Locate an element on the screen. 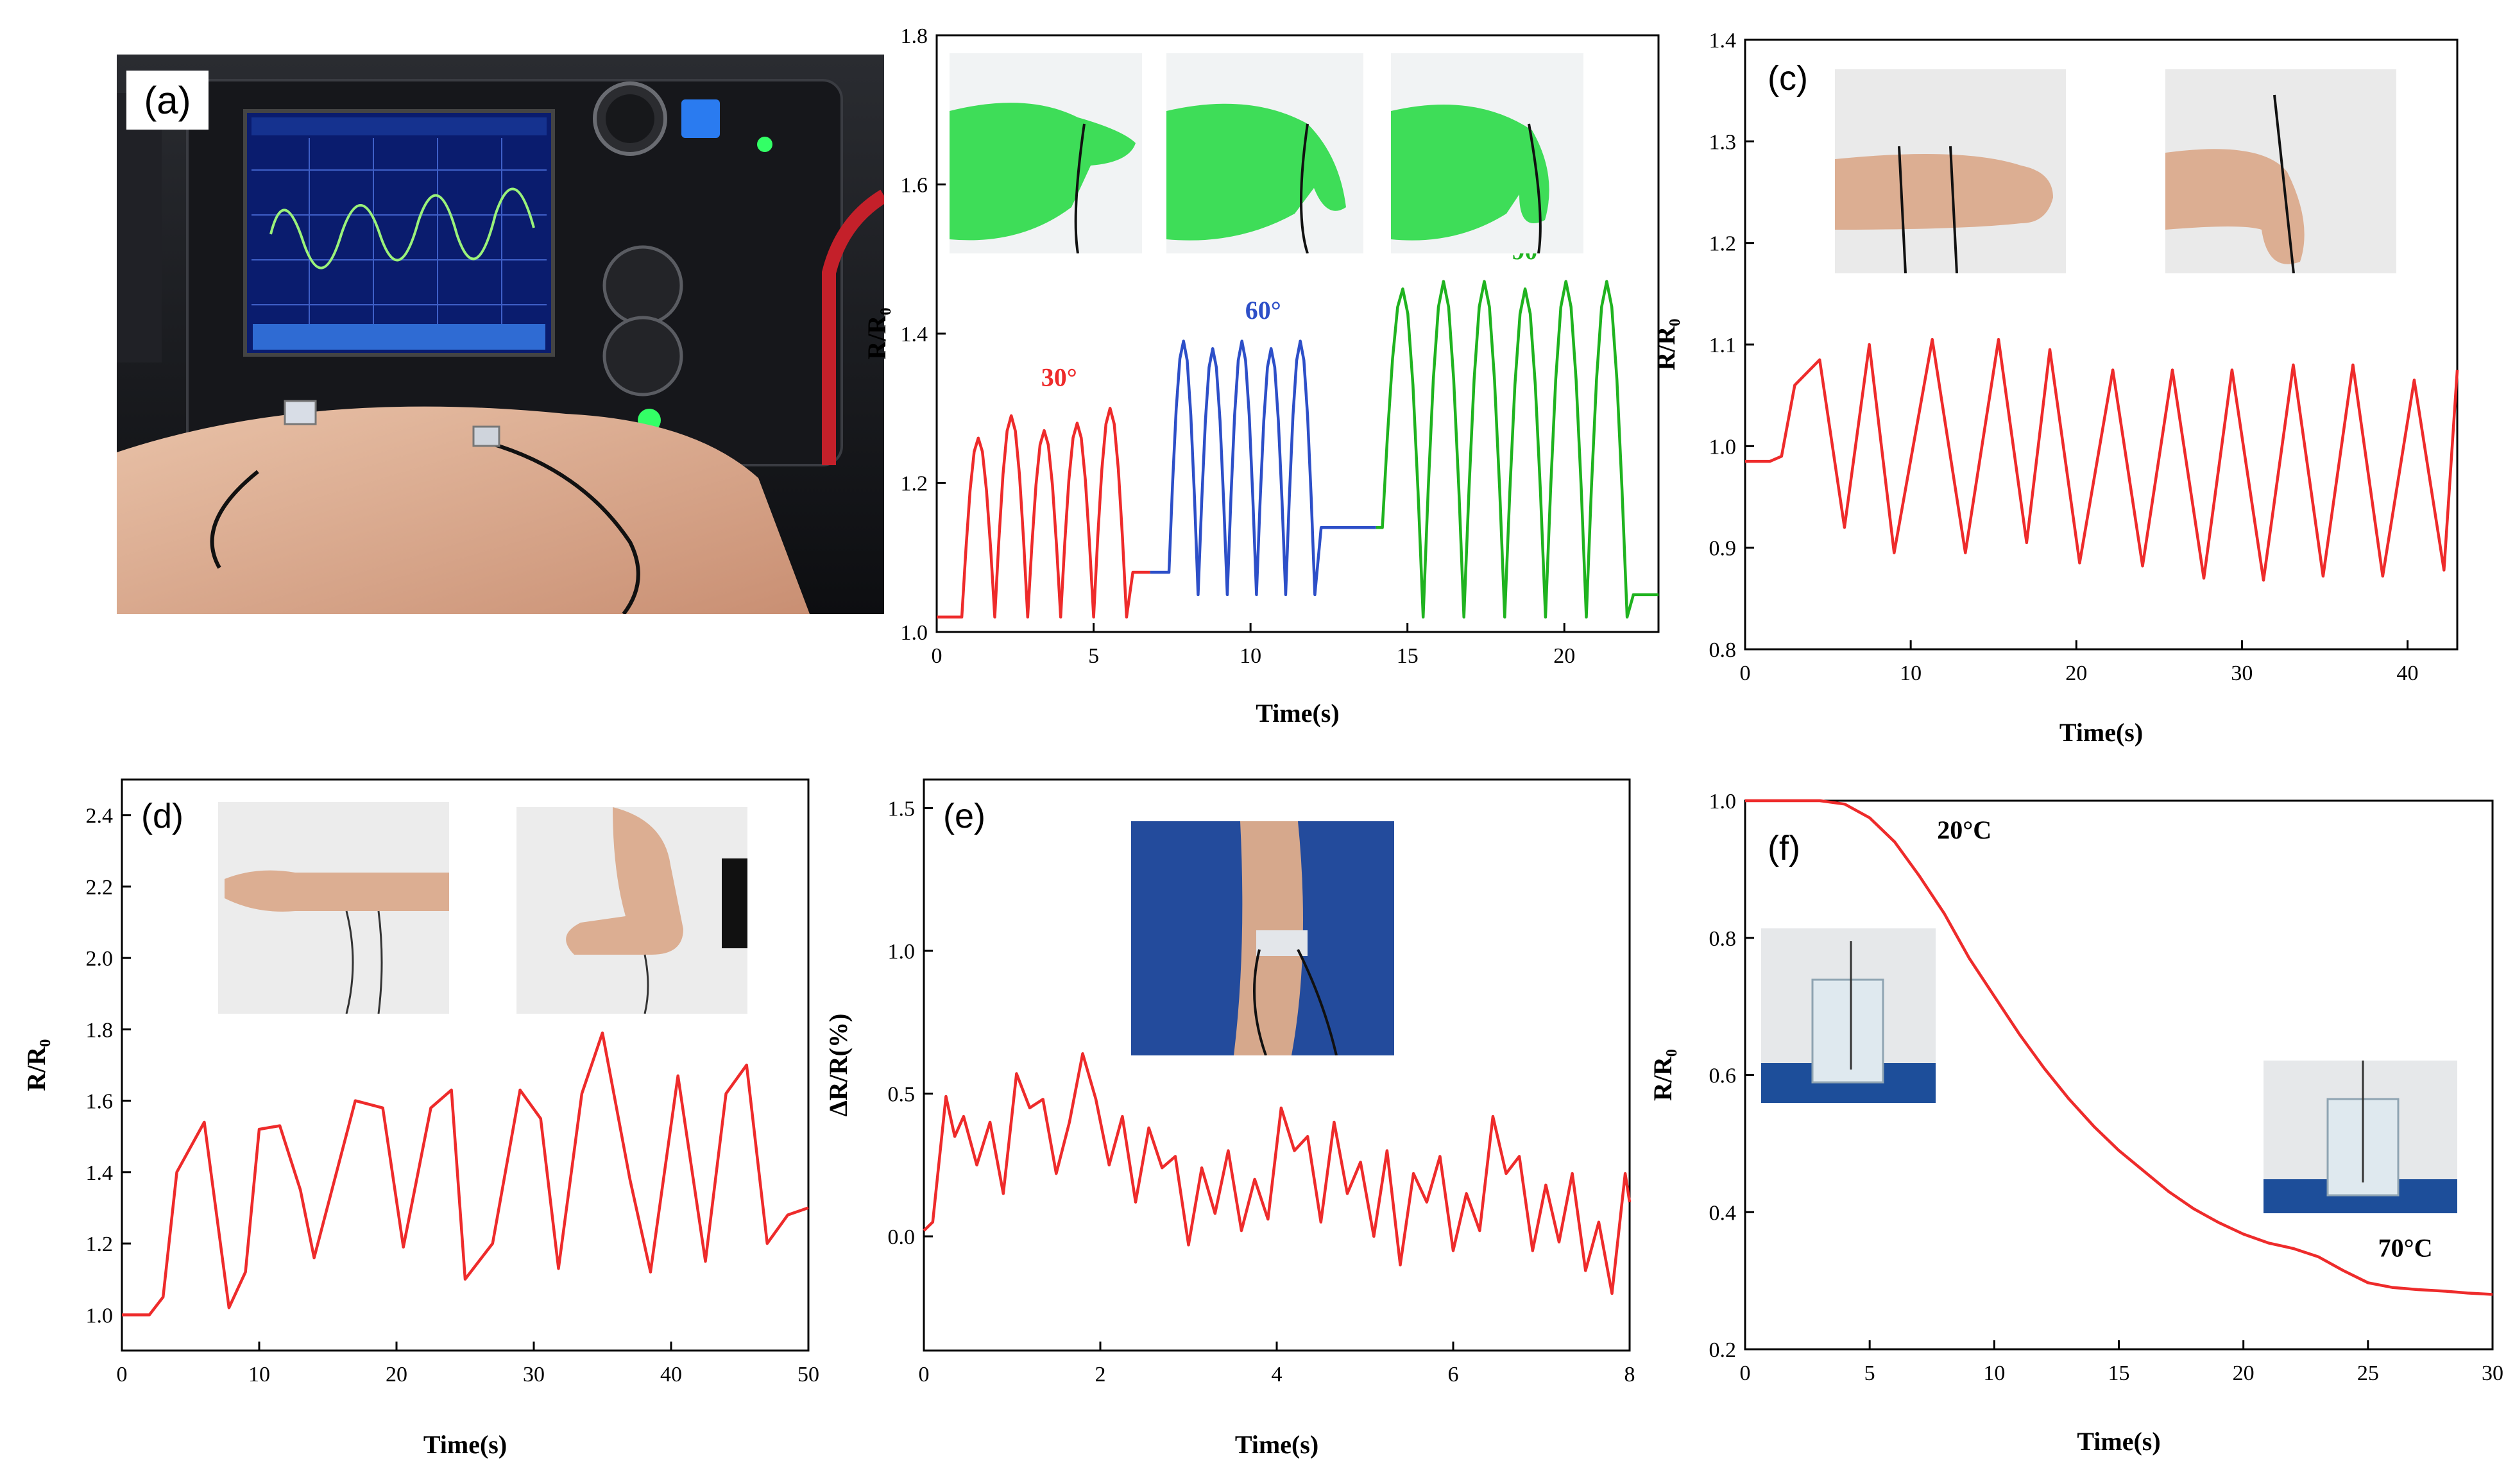 The image size is (2515, 1484). inset-photo-d1 is located at coordinates (333, 908).